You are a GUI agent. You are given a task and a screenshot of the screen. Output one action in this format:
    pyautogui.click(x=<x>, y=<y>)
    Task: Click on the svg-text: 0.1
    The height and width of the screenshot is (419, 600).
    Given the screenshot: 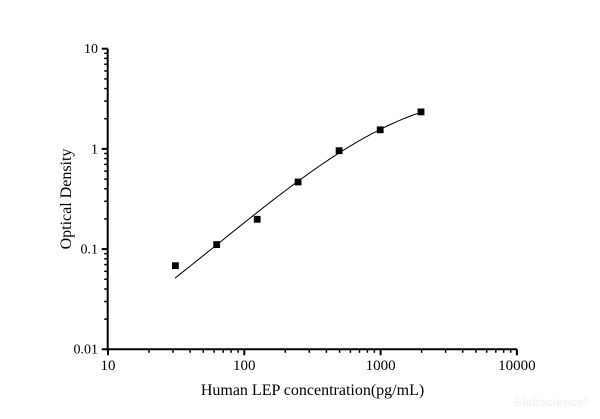 What is the action you would take?
    pyautogui.click(x=90, y=250)
    